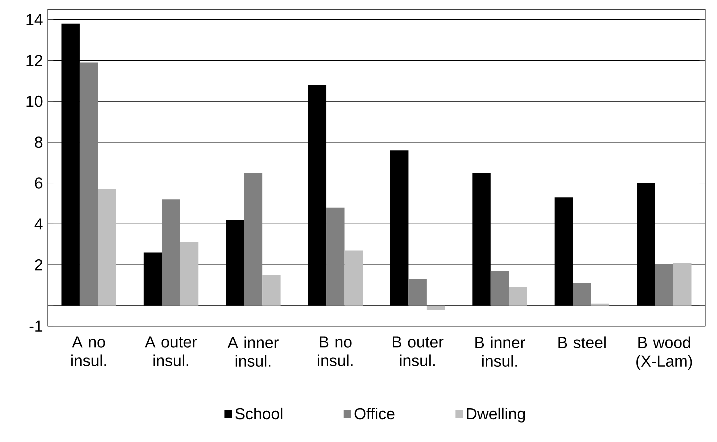 This screenshot has height=442, width=717. I want to click on legend-label: School, so click(259, 414).